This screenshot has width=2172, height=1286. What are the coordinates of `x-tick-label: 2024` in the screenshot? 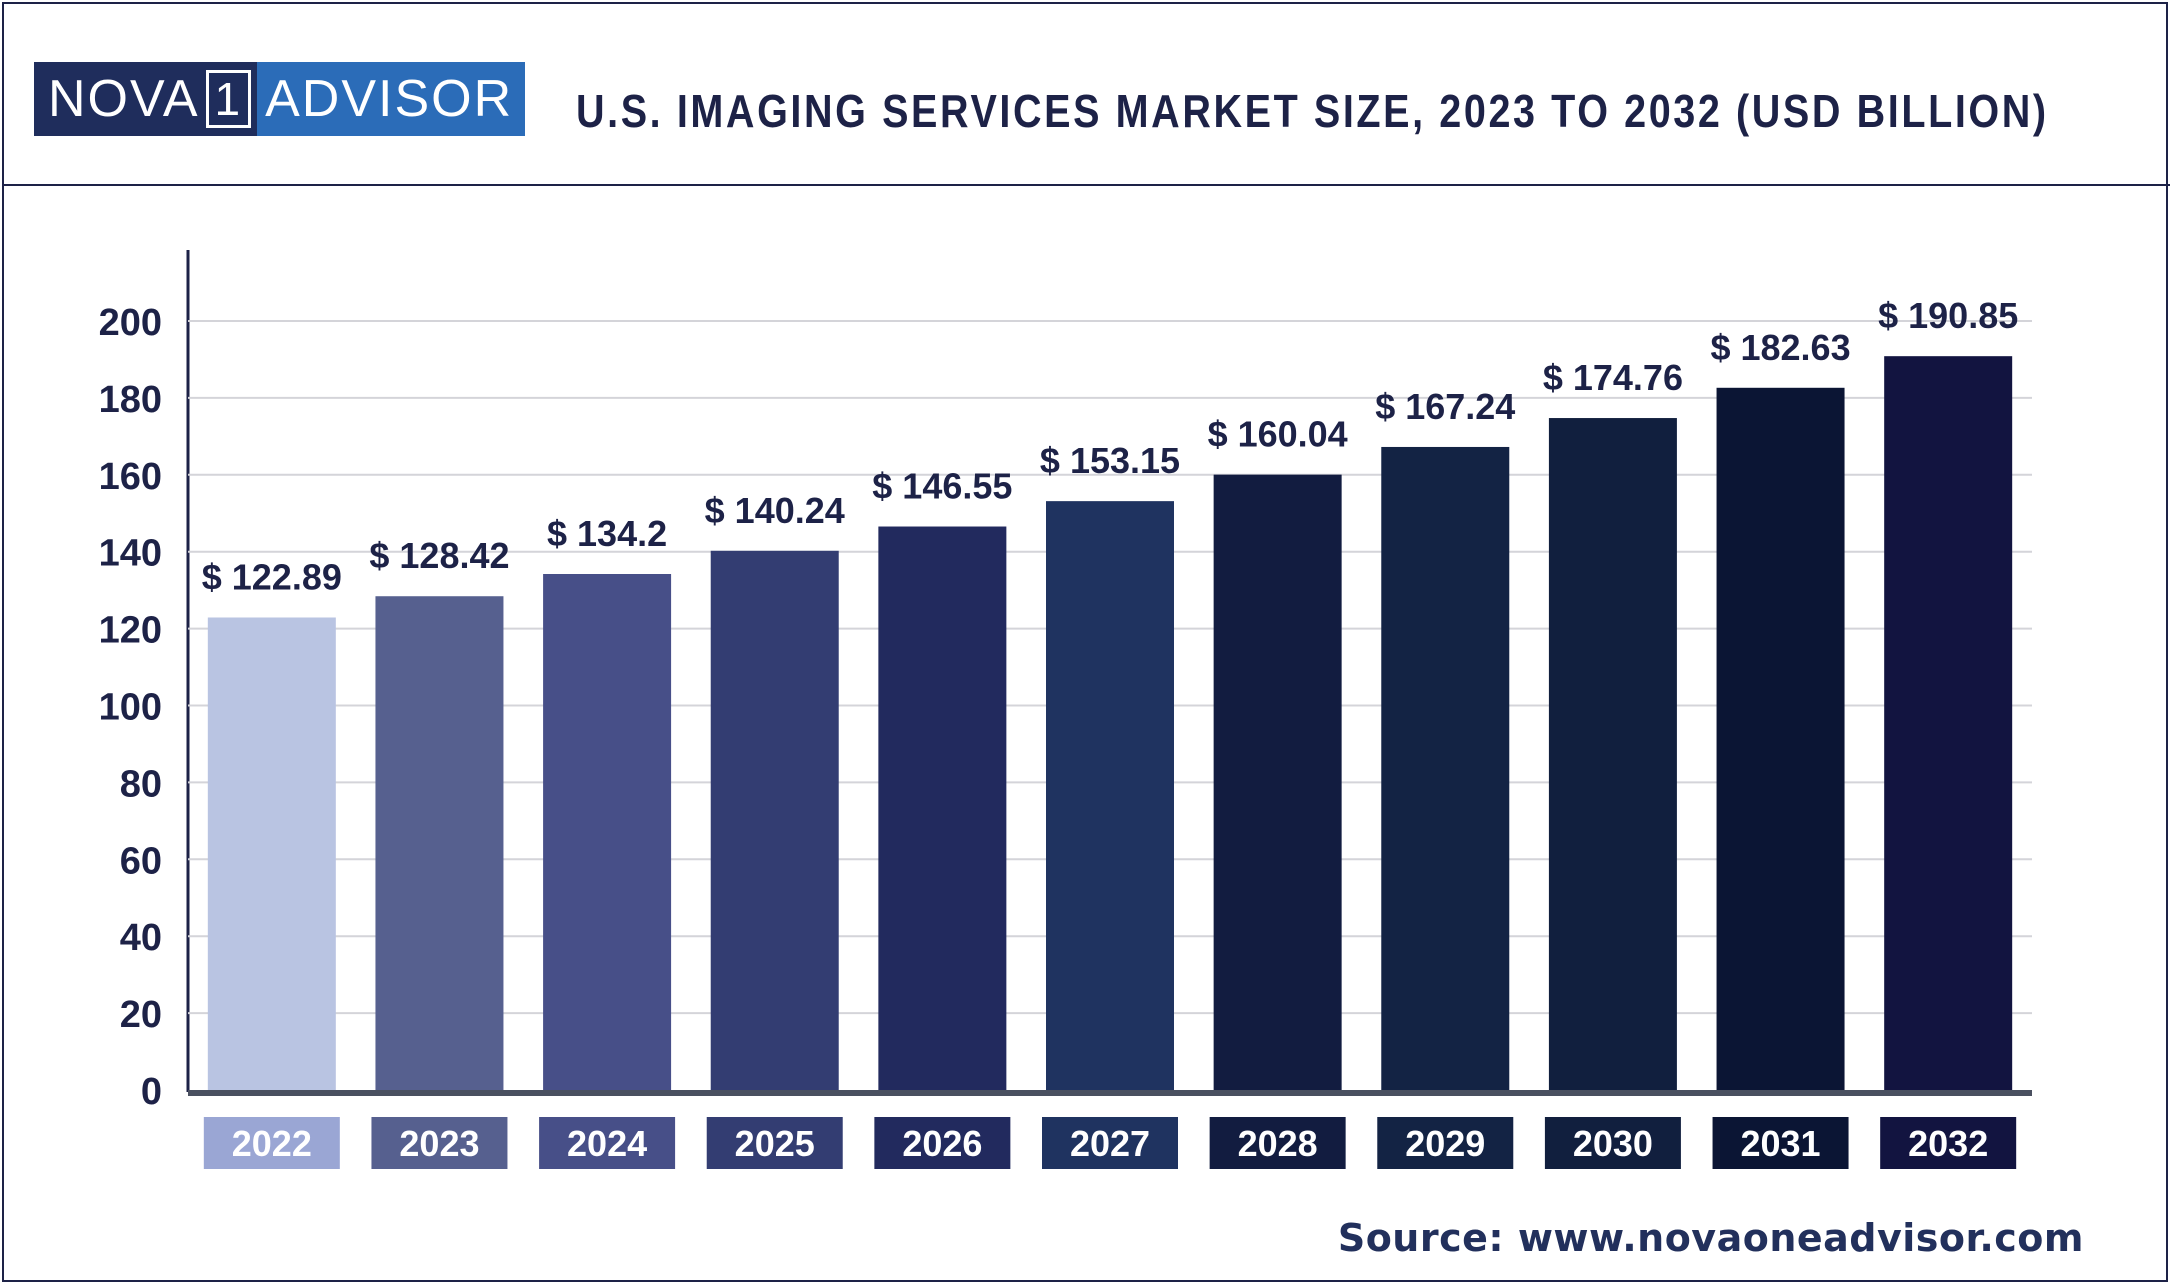 It's located at (607, 1143).